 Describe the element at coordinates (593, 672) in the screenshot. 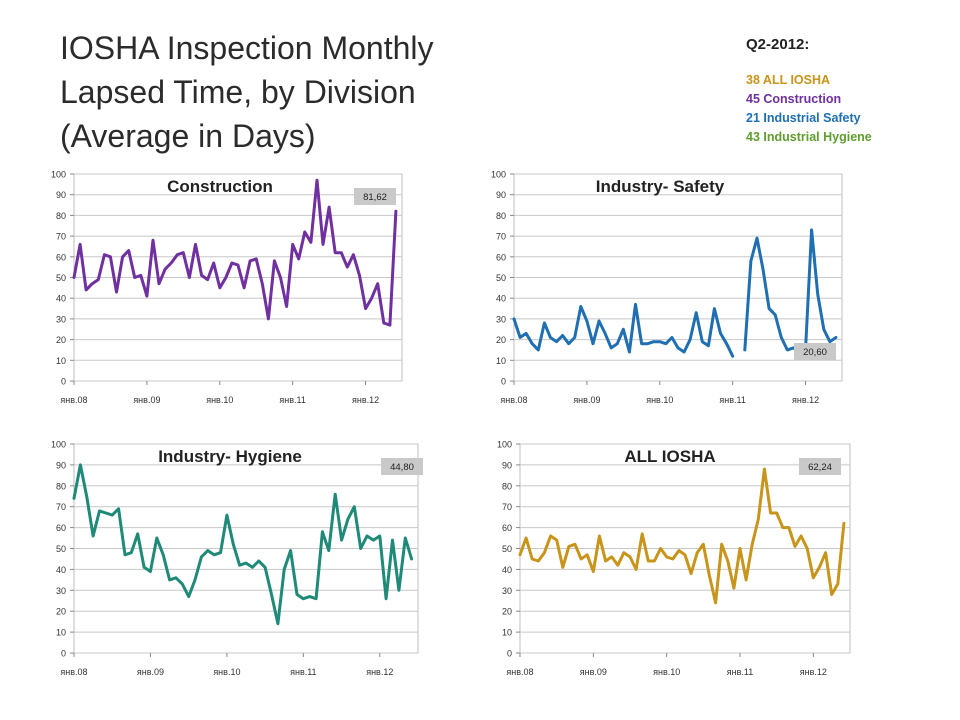

I see `all-iosha-x-tick-label: янв.09` at that location.